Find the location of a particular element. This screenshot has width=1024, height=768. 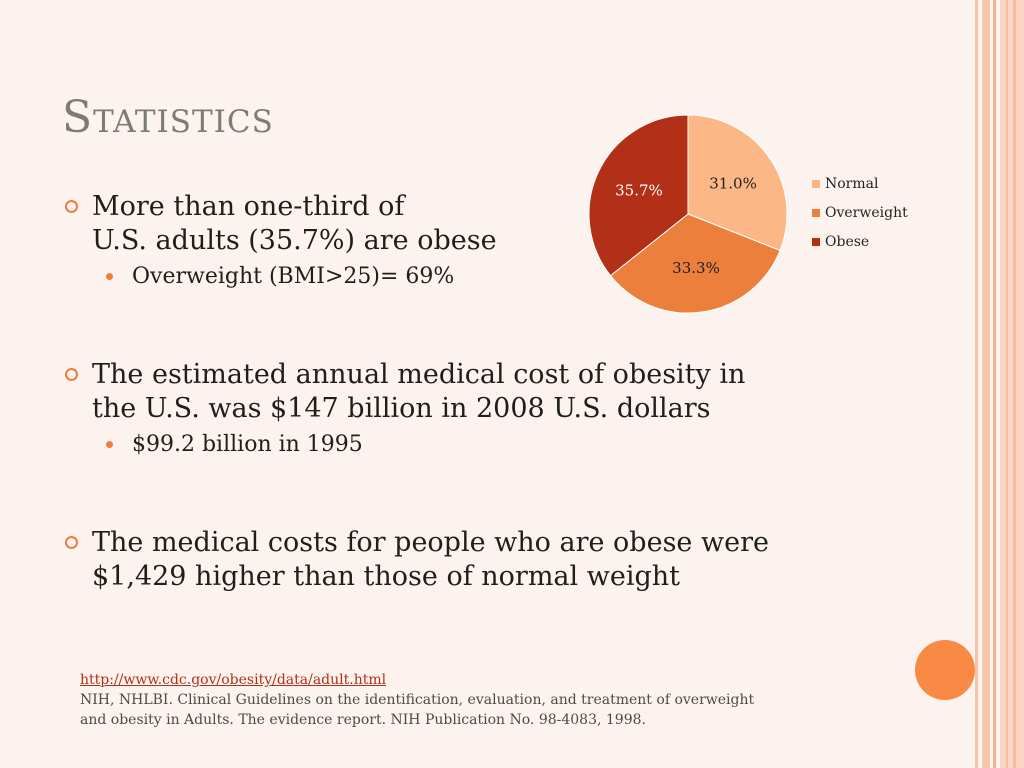

legend-swatch-normal is located at coordinates (816, 184).